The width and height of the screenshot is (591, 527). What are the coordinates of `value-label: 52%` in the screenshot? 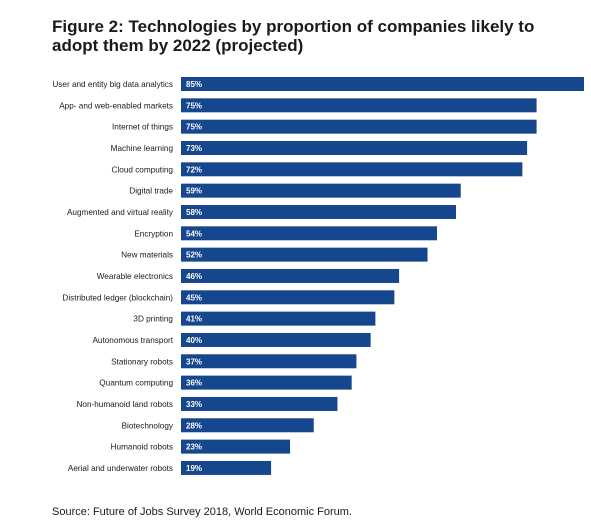 It's located at (194, 255).